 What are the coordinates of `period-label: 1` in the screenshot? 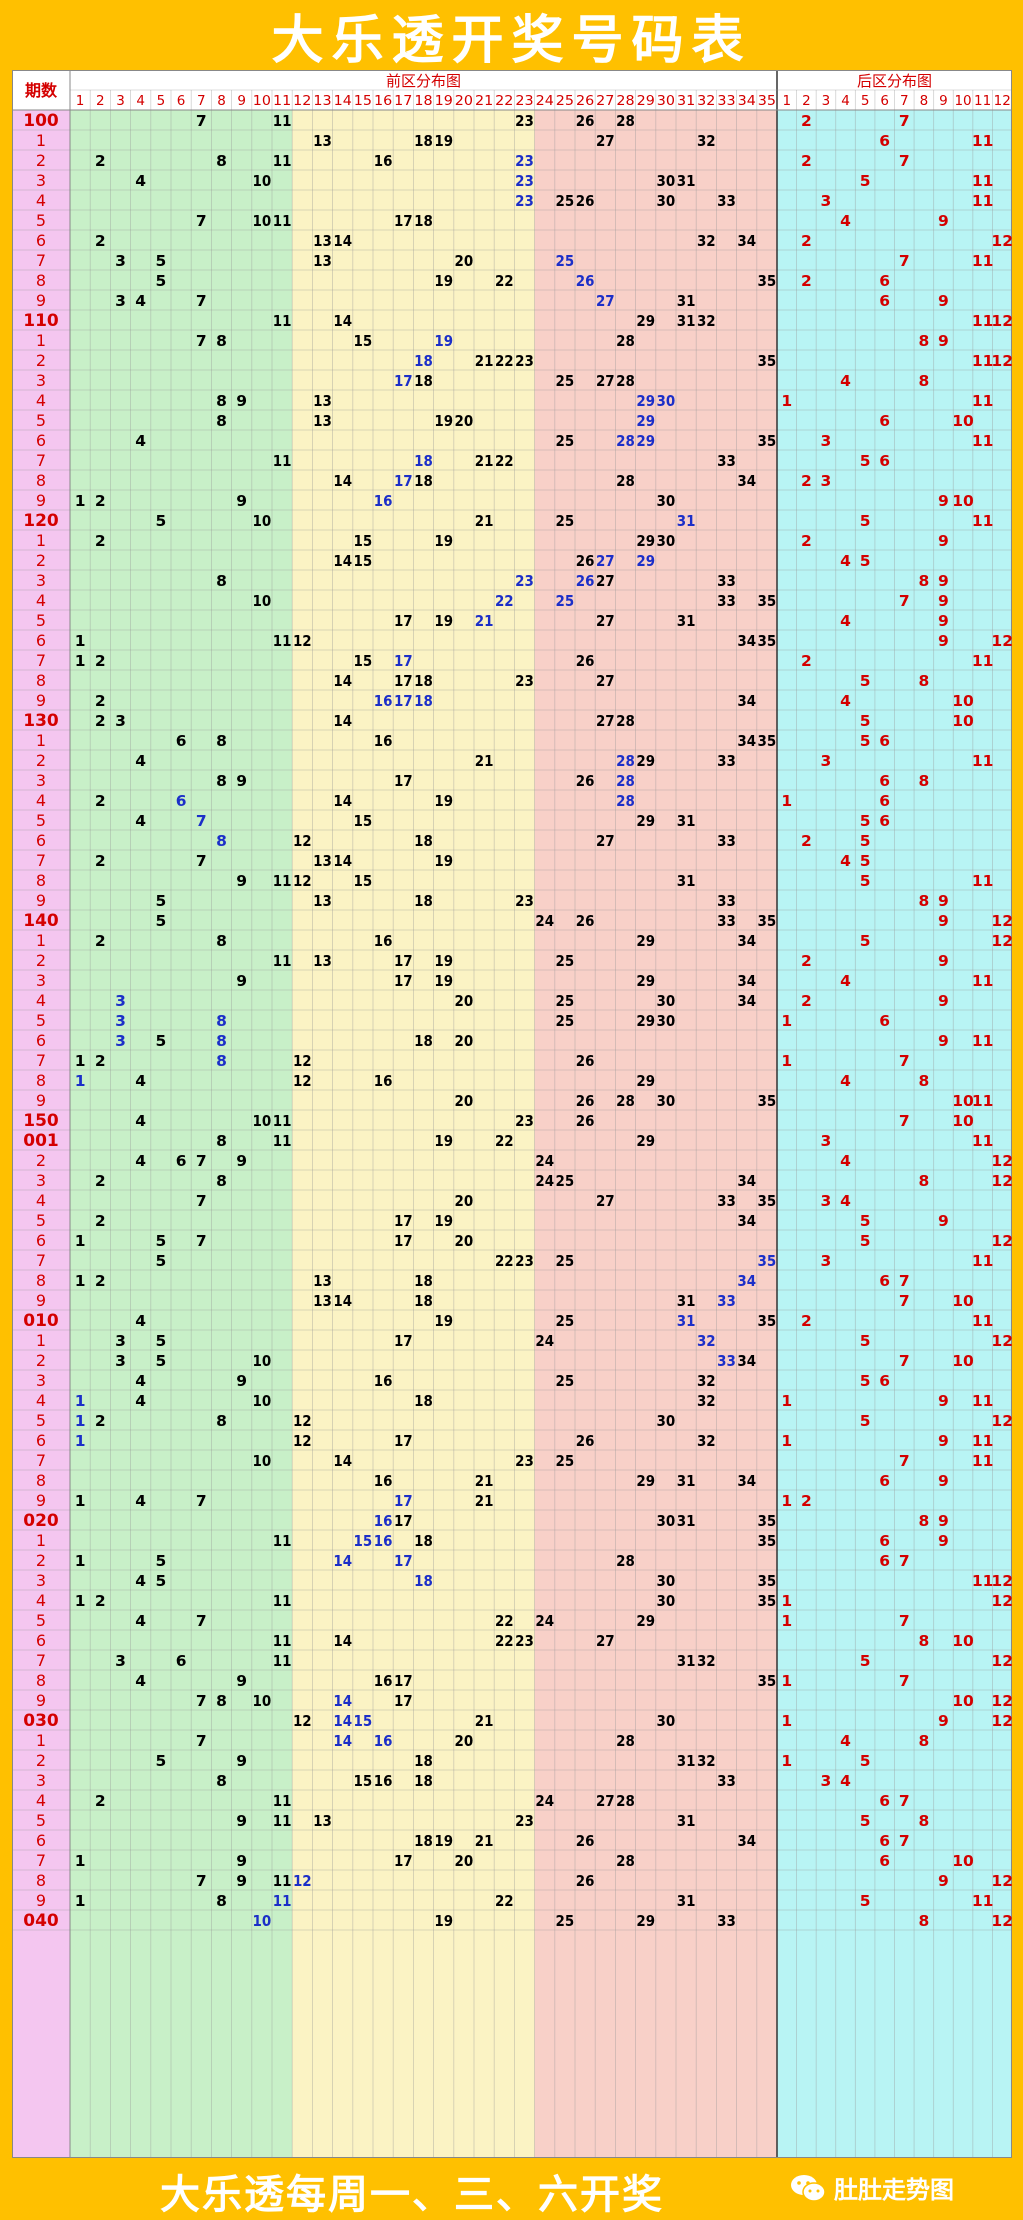 It's located at (41, 340).